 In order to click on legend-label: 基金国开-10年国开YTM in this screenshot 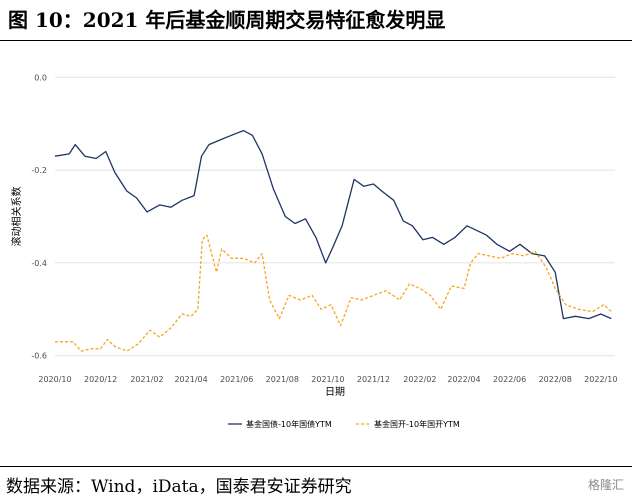, I will do `click(417, 424)`.